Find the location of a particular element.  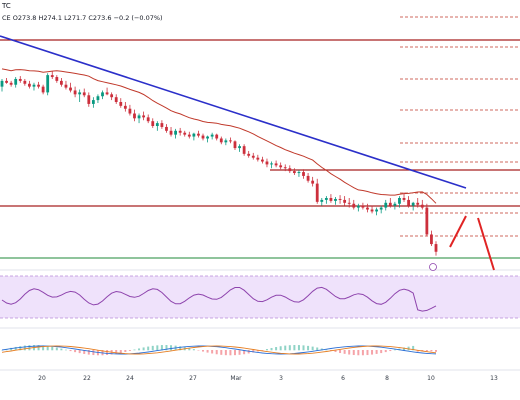

x-tick-label: 24 is located at coordinates (130, 378).